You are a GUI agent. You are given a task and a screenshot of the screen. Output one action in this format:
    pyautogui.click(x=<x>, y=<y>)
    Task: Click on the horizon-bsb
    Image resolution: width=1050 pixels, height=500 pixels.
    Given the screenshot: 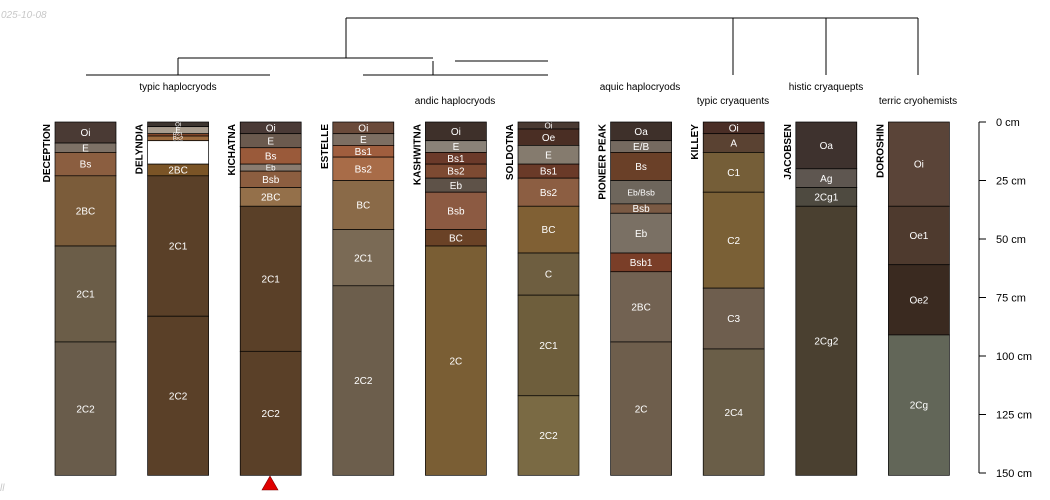 What is the action you would take?
    pyautogui.click(x=456, y=210)
    